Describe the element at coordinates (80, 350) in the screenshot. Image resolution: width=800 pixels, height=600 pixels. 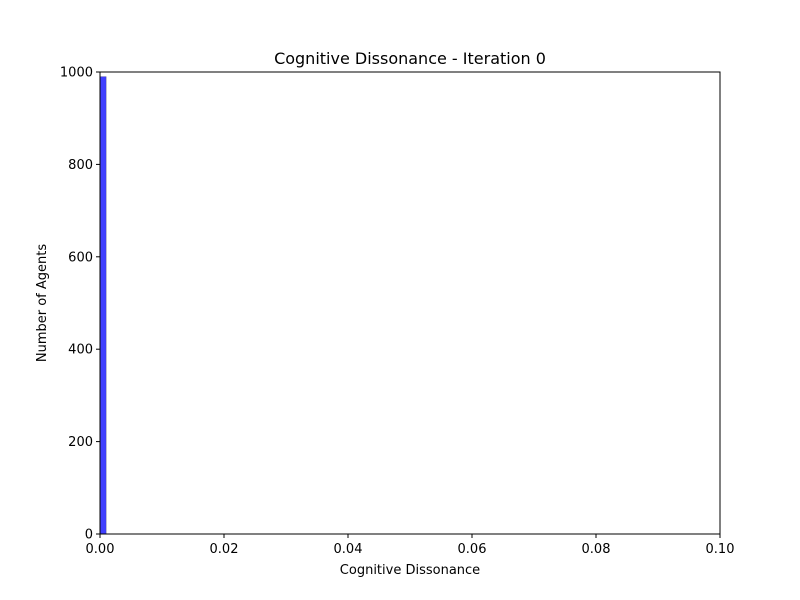
I see `y-tick-label: 400` at that location.